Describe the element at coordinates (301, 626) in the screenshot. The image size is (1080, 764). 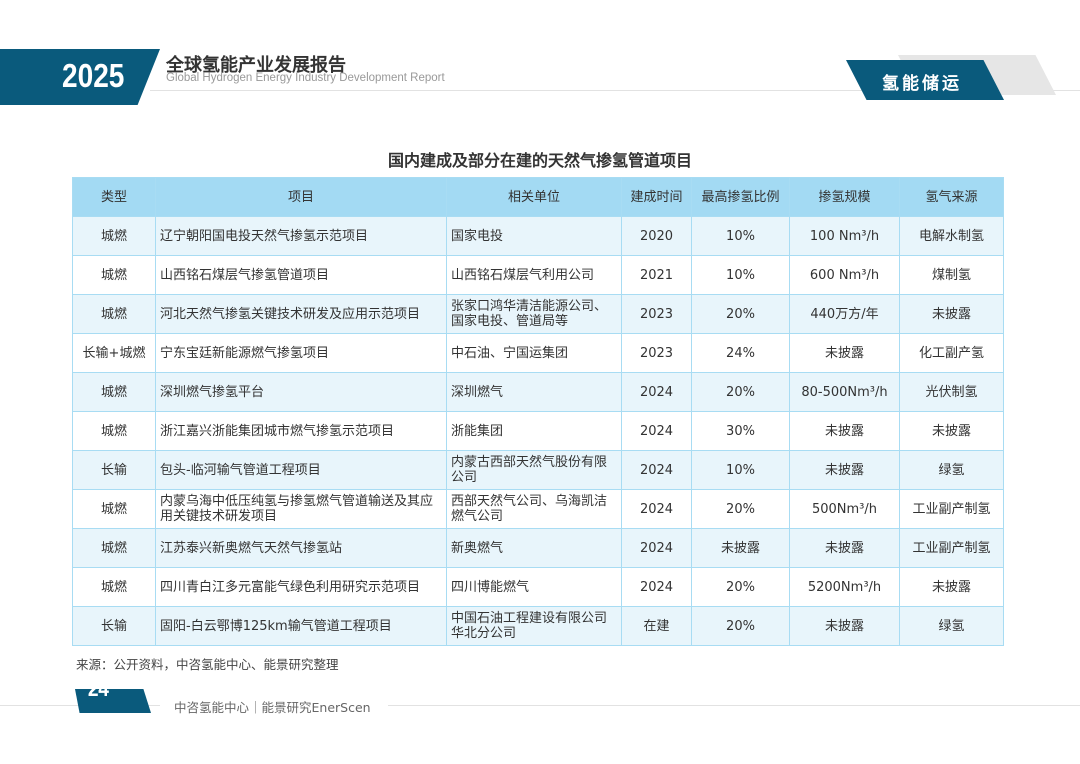
I see `table-cell: 固阳-白云鄂博125km输气管道工程项目` at that location.